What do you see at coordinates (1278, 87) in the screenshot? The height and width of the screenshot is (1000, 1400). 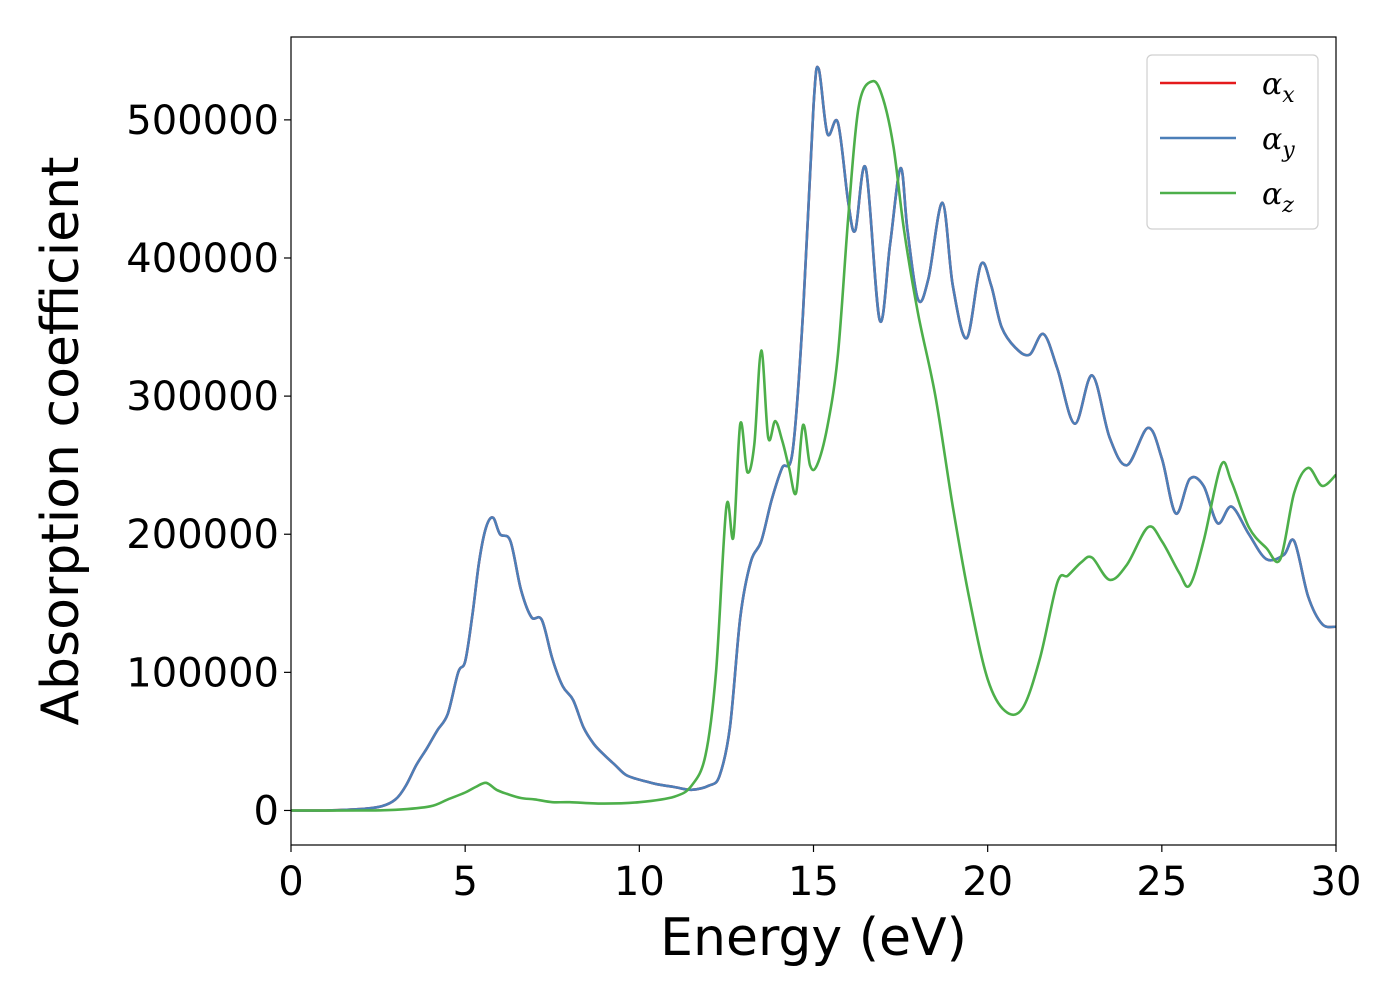 I see `legend-label-x: αx` at bounding box center [1278, 87].